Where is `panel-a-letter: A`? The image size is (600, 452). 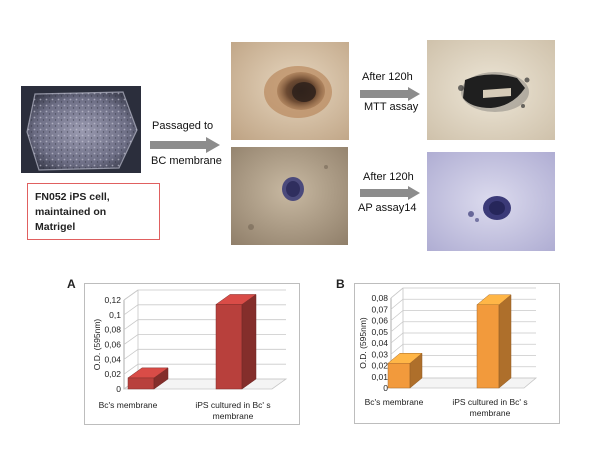
panel-a-letter: A is located at coordinates (71, 284).